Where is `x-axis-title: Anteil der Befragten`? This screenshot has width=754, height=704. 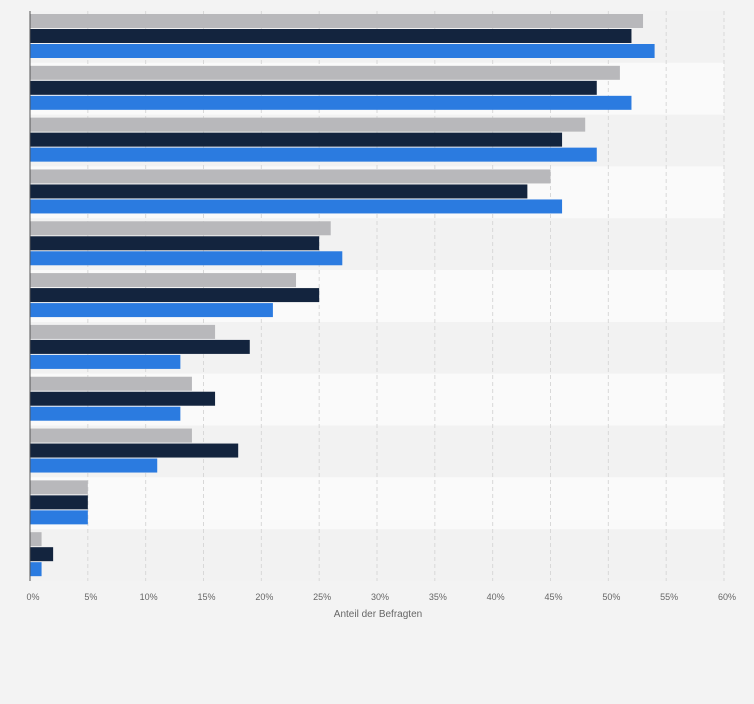
x-axis-title: Anteil der Befragten is located at coordinates (378, 614).